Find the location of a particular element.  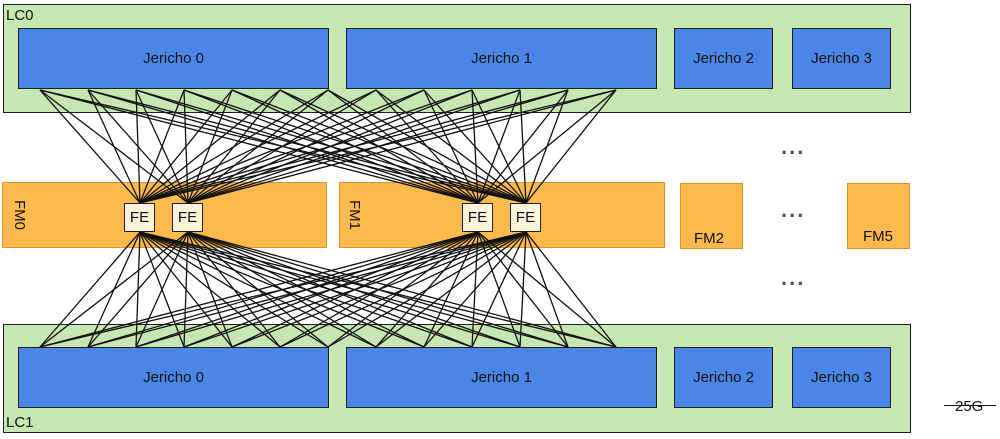

lc1-label: LC1 is located at coordinates (20, 422).